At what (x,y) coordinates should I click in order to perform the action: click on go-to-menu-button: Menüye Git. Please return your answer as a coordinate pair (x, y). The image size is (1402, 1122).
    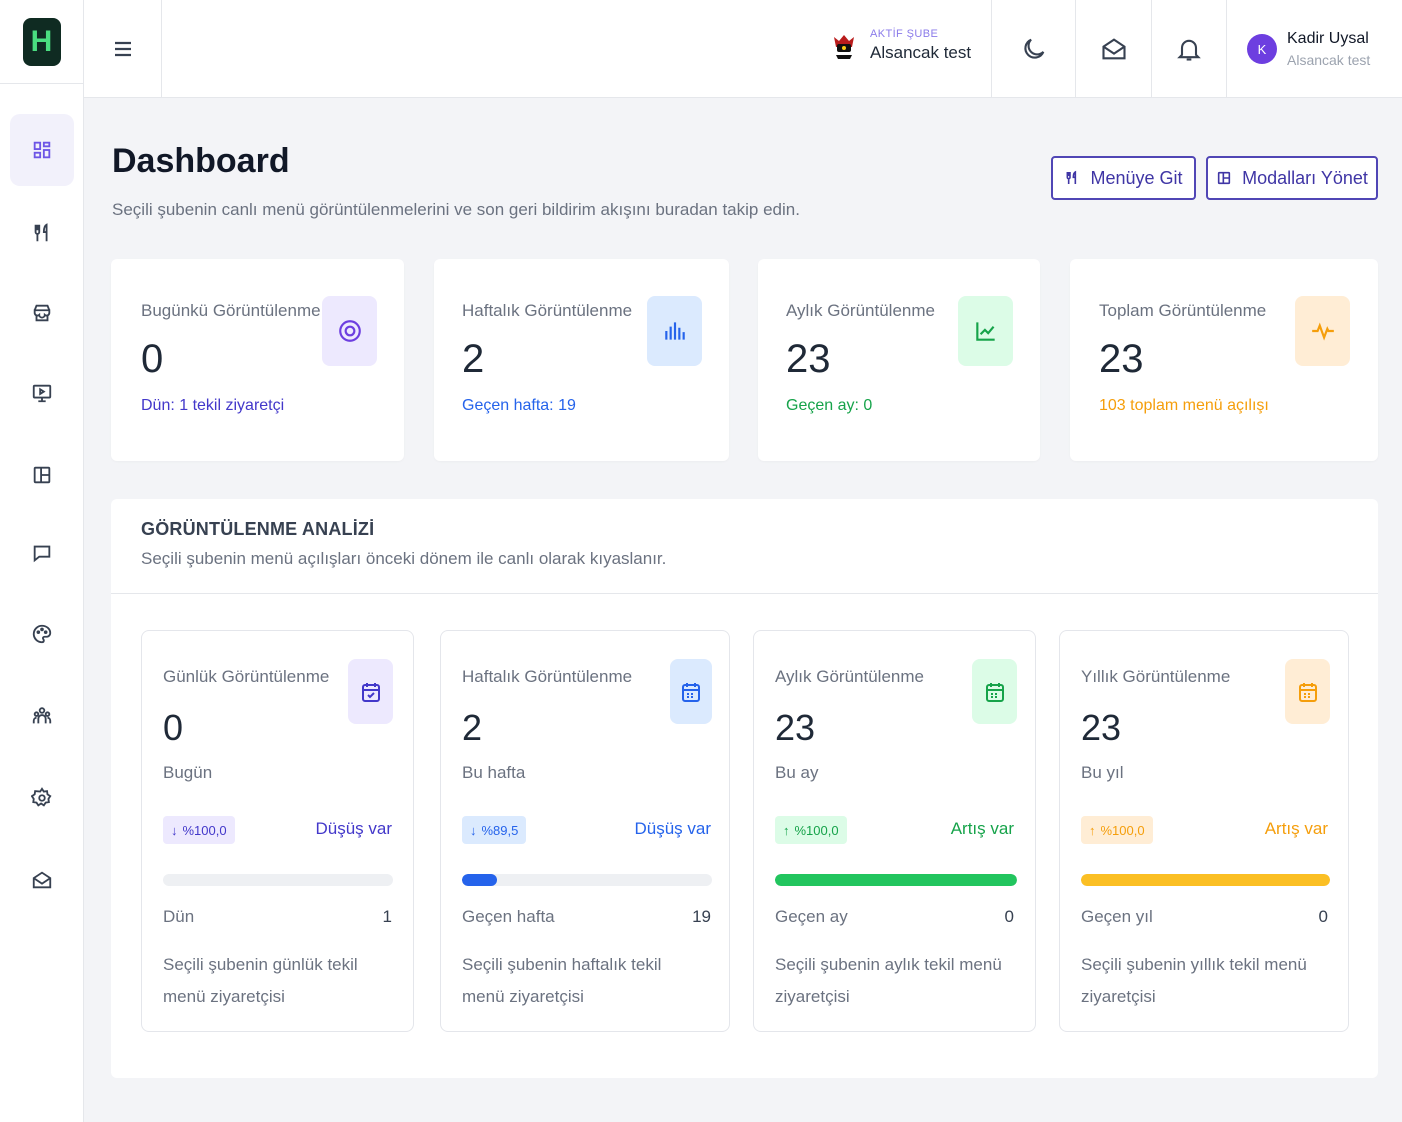
    Looking at the image, I should click on (1123, 178).